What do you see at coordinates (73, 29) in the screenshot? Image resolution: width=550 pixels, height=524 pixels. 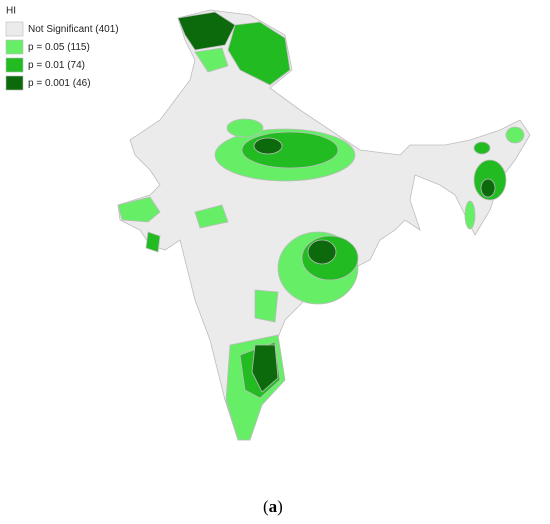 I see `legend-label: Not Significant (401)` at bounding box center [73, 29].